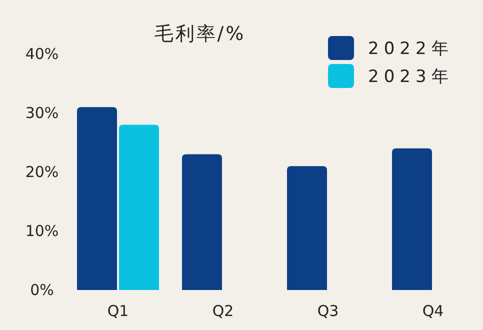 This screenshot has width=483, height=330. I want to click on chart-title: 毛利率/%, so click(200, 34).